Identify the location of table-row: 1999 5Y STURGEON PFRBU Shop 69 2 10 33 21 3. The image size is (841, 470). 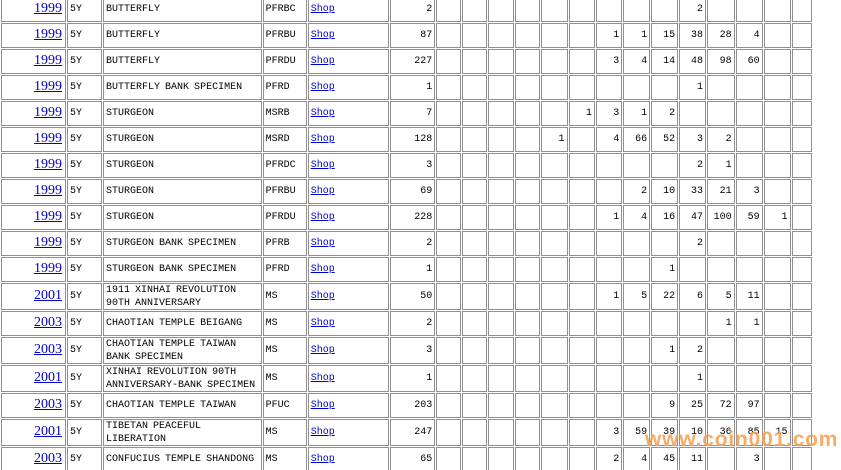
(406, 191).